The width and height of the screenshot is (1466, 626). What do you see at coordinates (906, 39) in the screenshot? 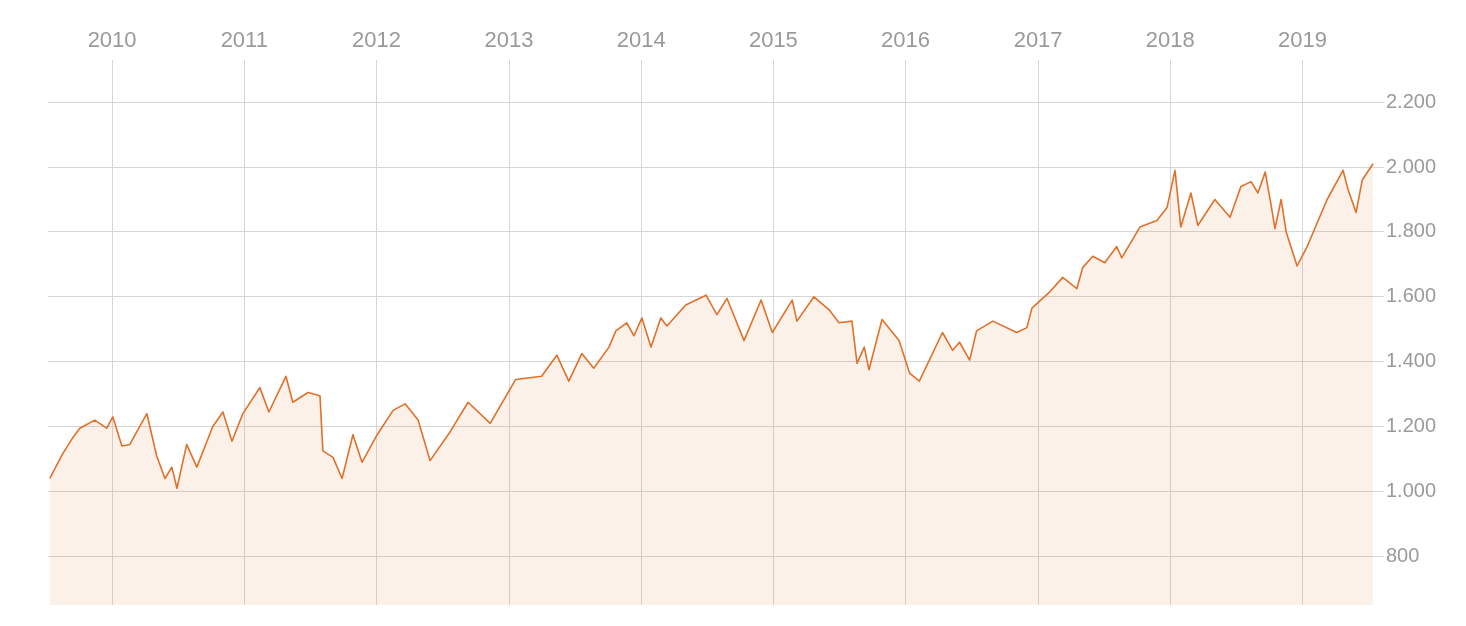
I see `x-tick-label: 2016` at bounding box center [906, 39].